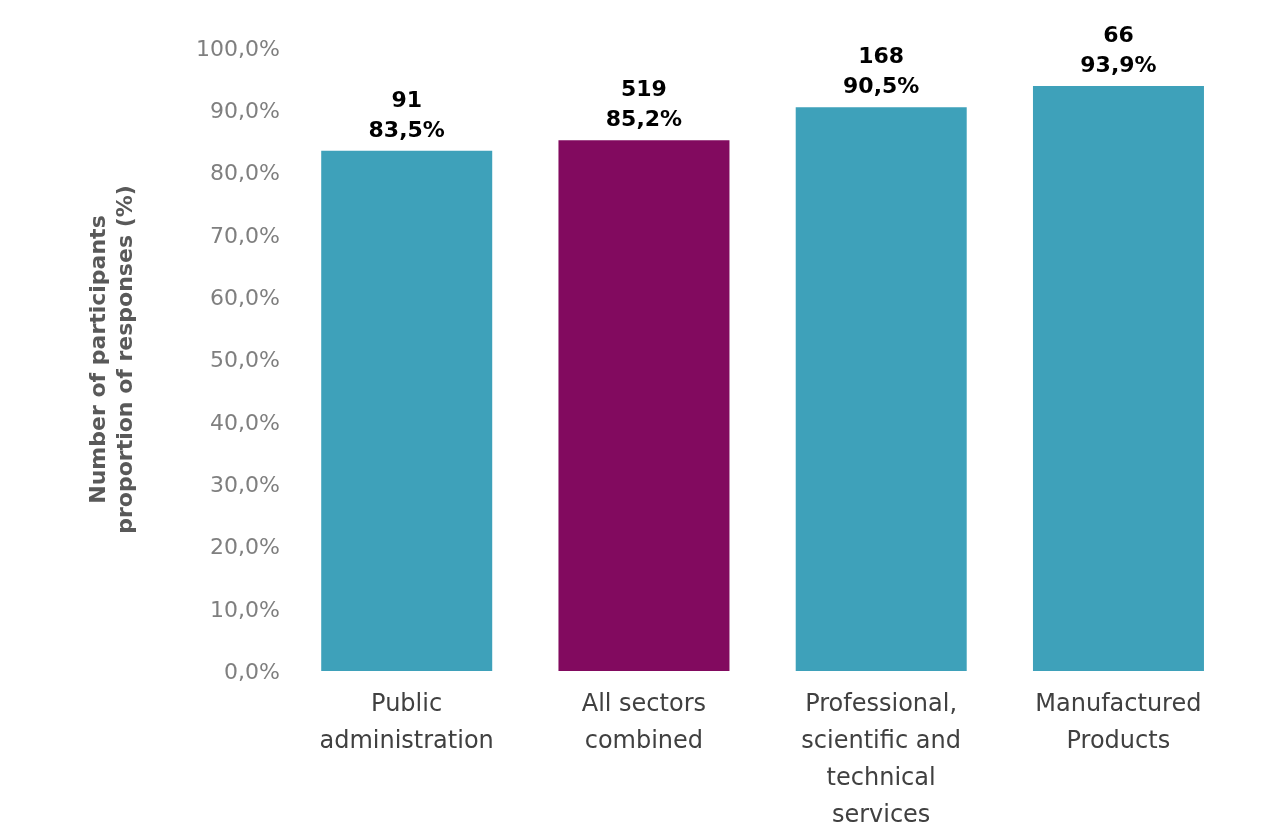 Image resolution: width=1265 pixels, height=839 pixels. Describe the element at coordinates (111, 359) in the screenshot. I see `y-axis-title: Number of participants proportion of responses (%)` at that location.